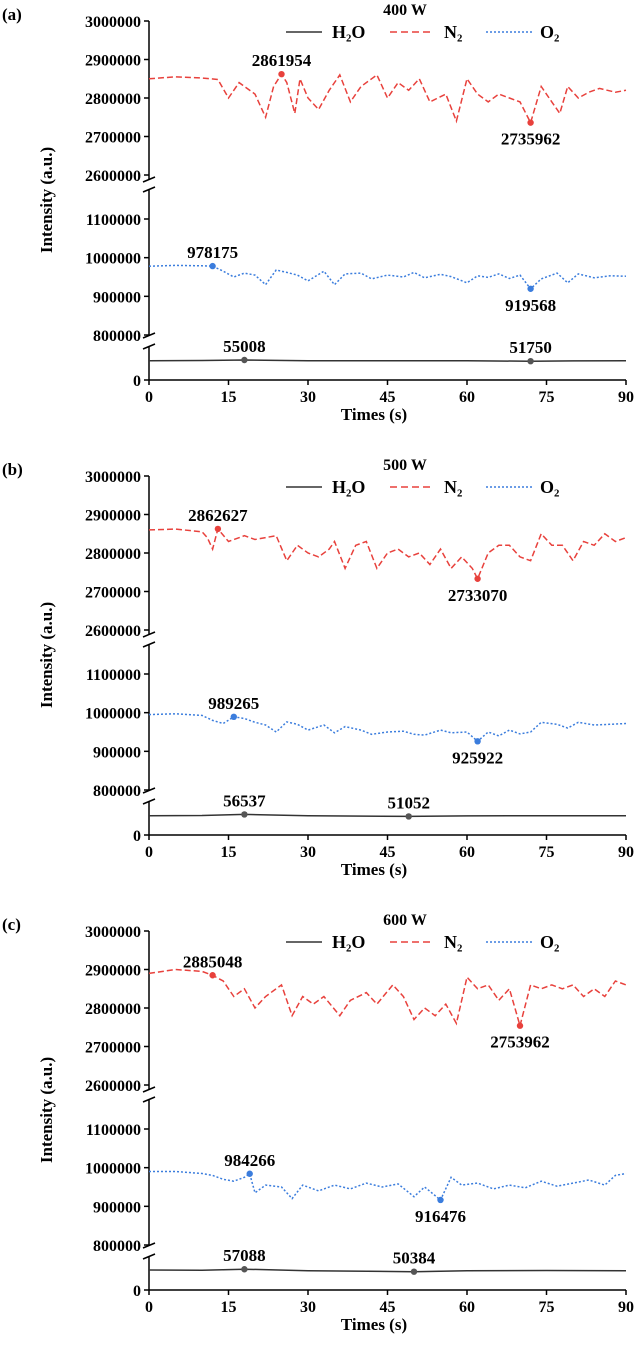 This screenshot has width=641, height=1363. What do you see at coordinates (477, 757) in the screenshot?
I see `annotation-label: 925922` at bounding box center [477, 757].